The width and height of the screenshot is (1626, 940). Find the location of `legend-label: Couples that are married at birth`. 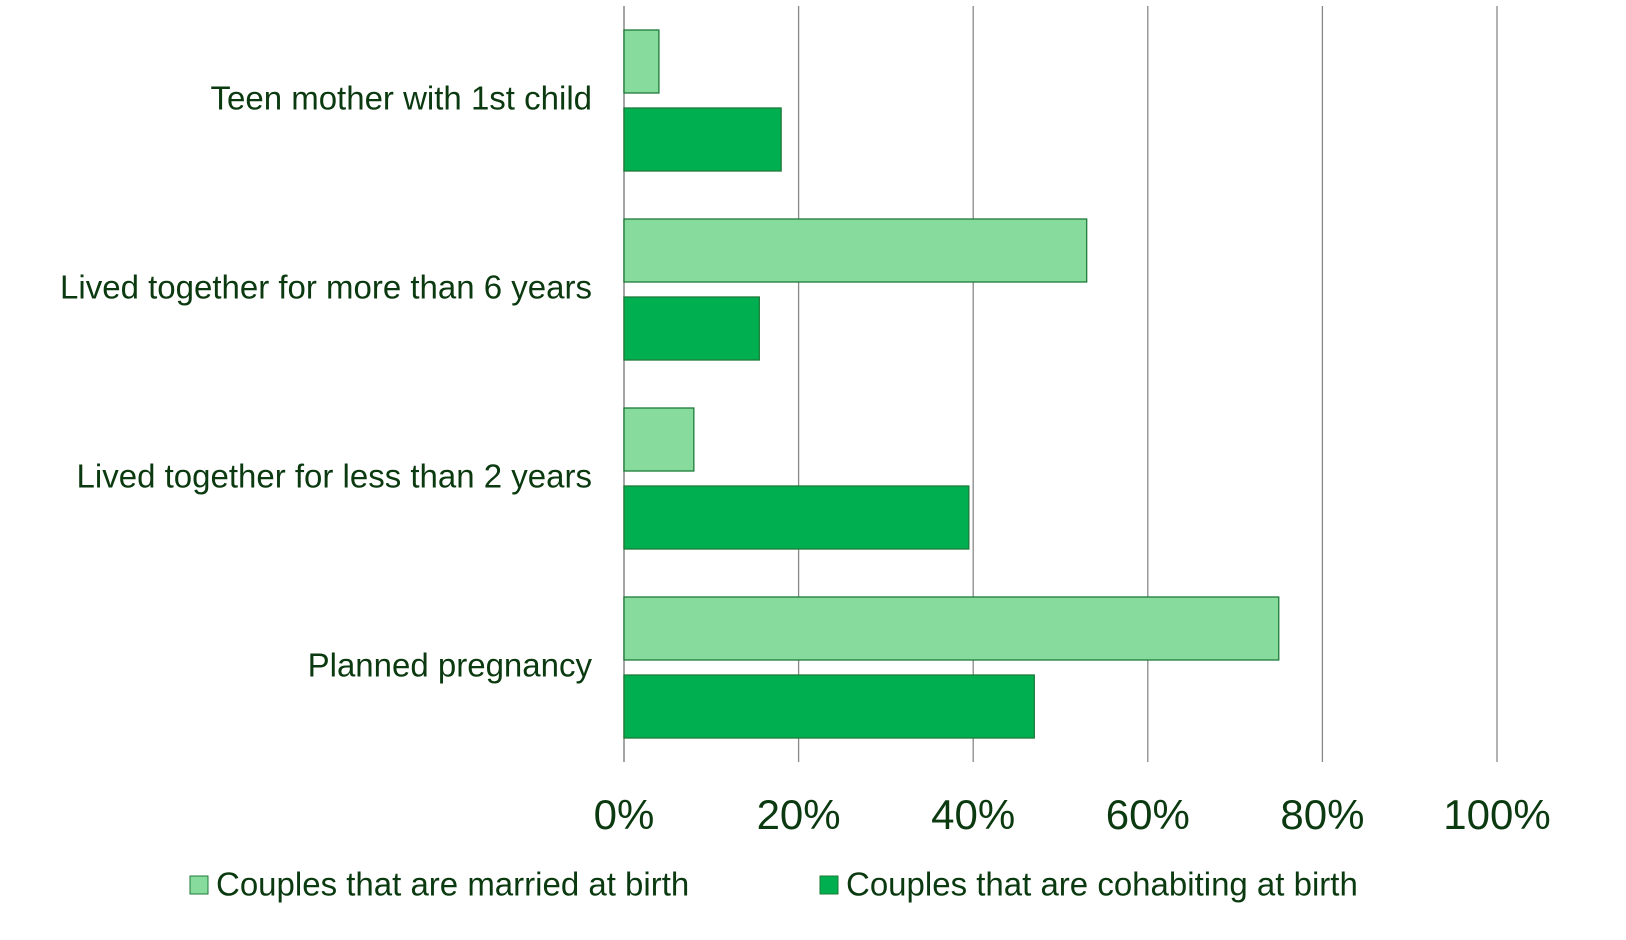

legend-label: Couples that are married at birth is located at coordinates (452, 884).